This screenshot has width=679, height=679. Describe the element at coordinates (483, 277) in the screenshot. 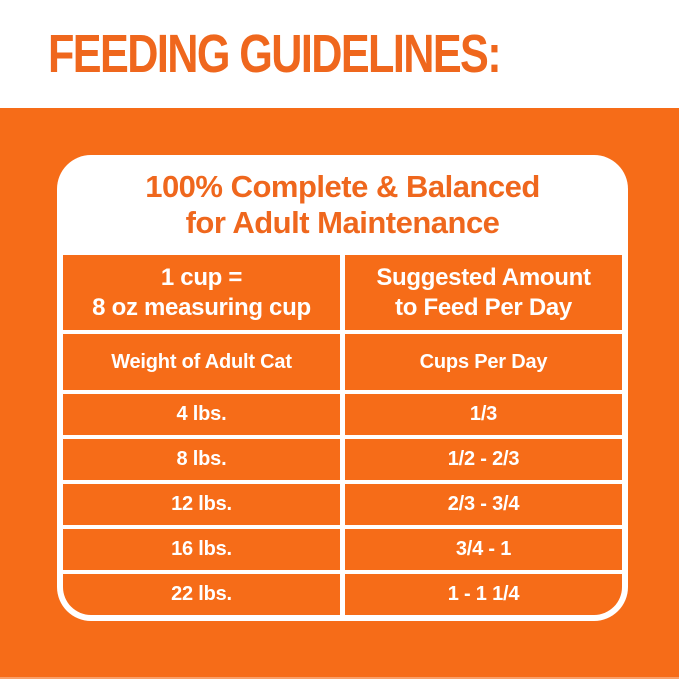

I see `suggested-amount-line1: Suggested Amount` at that location.